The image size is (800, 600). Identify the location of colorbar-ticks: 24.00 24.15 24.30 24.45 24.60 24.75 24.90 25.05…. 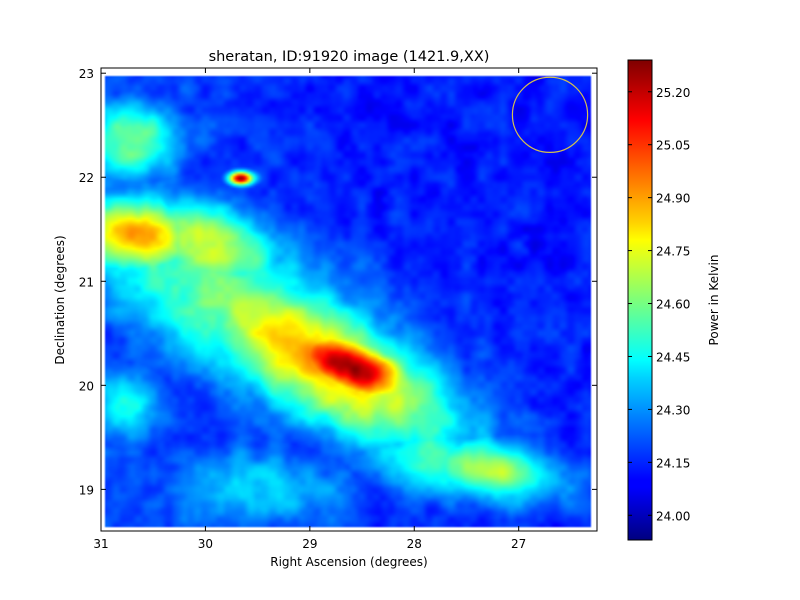
(659, 304).